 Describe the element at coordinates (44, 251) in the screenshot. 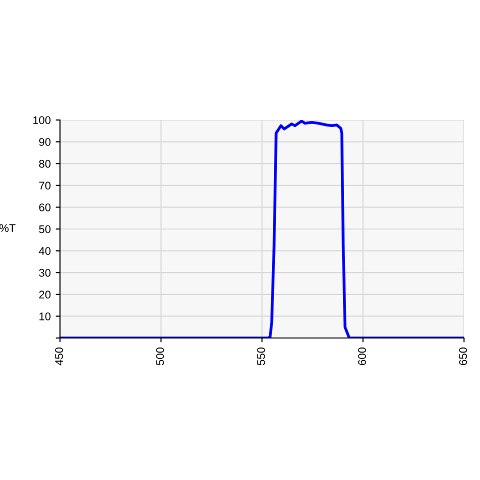

I see `y-tick-label: 40` at that location.